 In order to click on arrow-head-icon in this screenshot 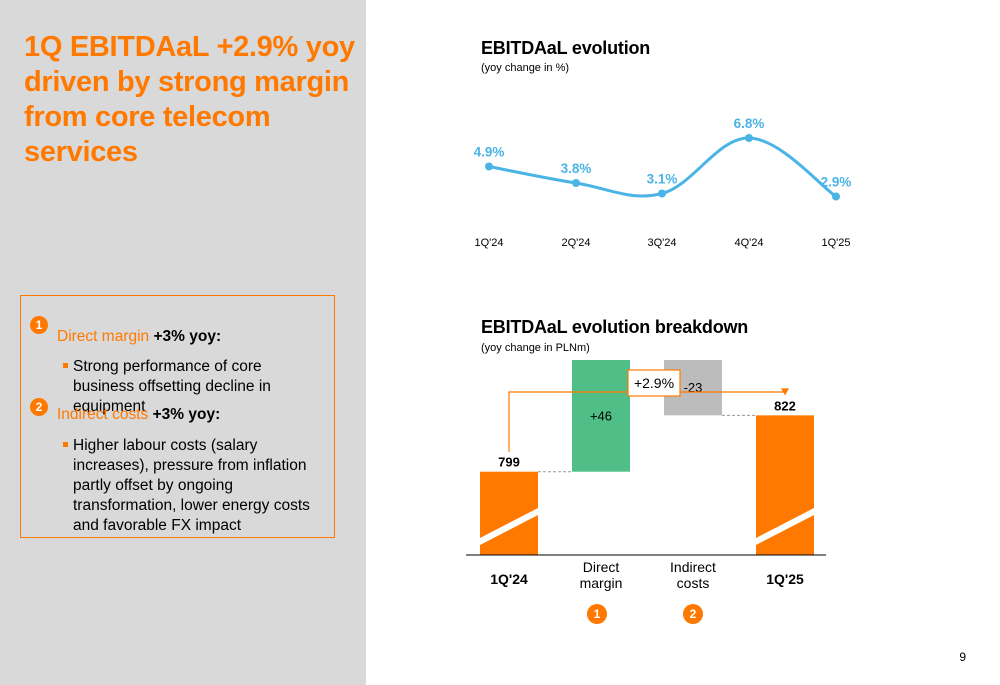, I will do `click(785, 392)`.